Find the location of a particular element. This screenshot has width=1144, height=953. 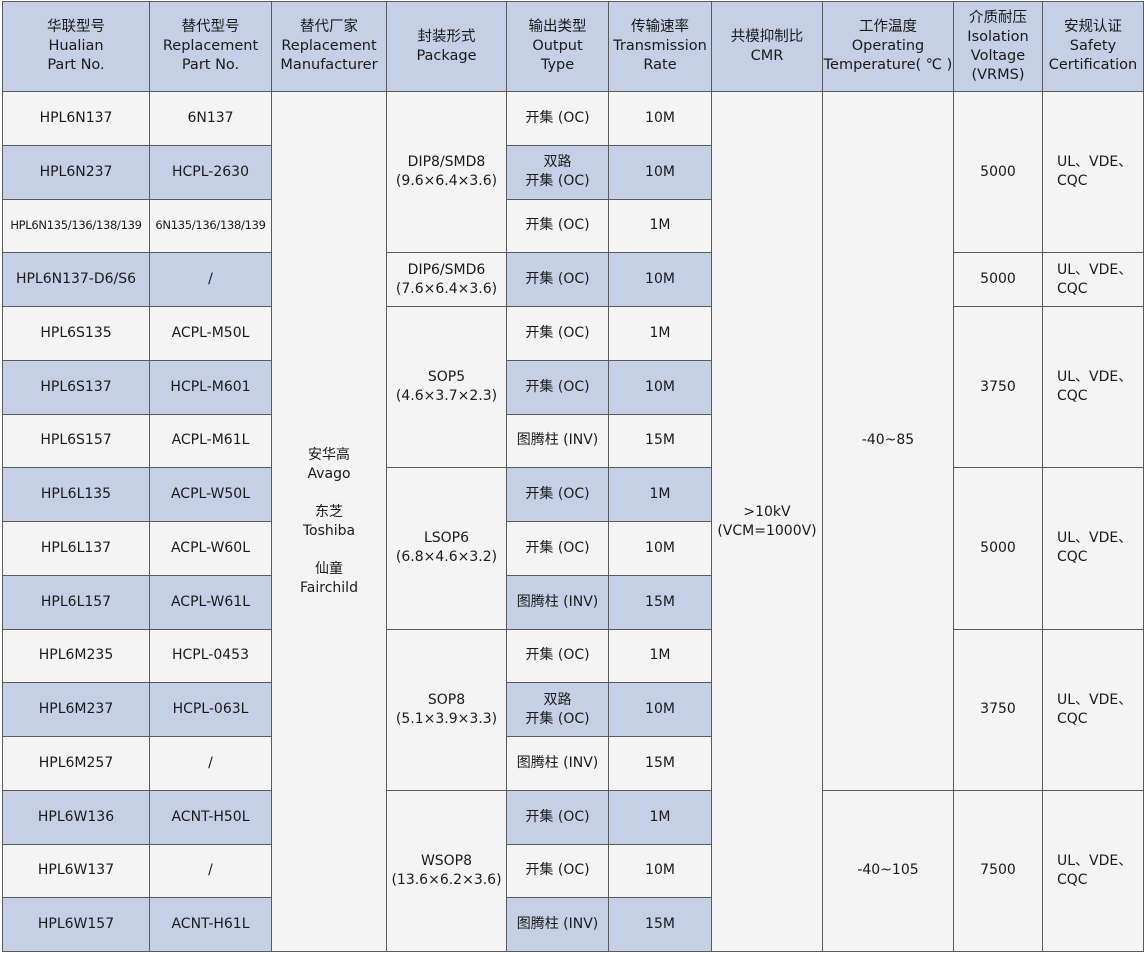

package-cell: SOP5 (4.6×3.7×2.3) is located at coordinates (446, 387).